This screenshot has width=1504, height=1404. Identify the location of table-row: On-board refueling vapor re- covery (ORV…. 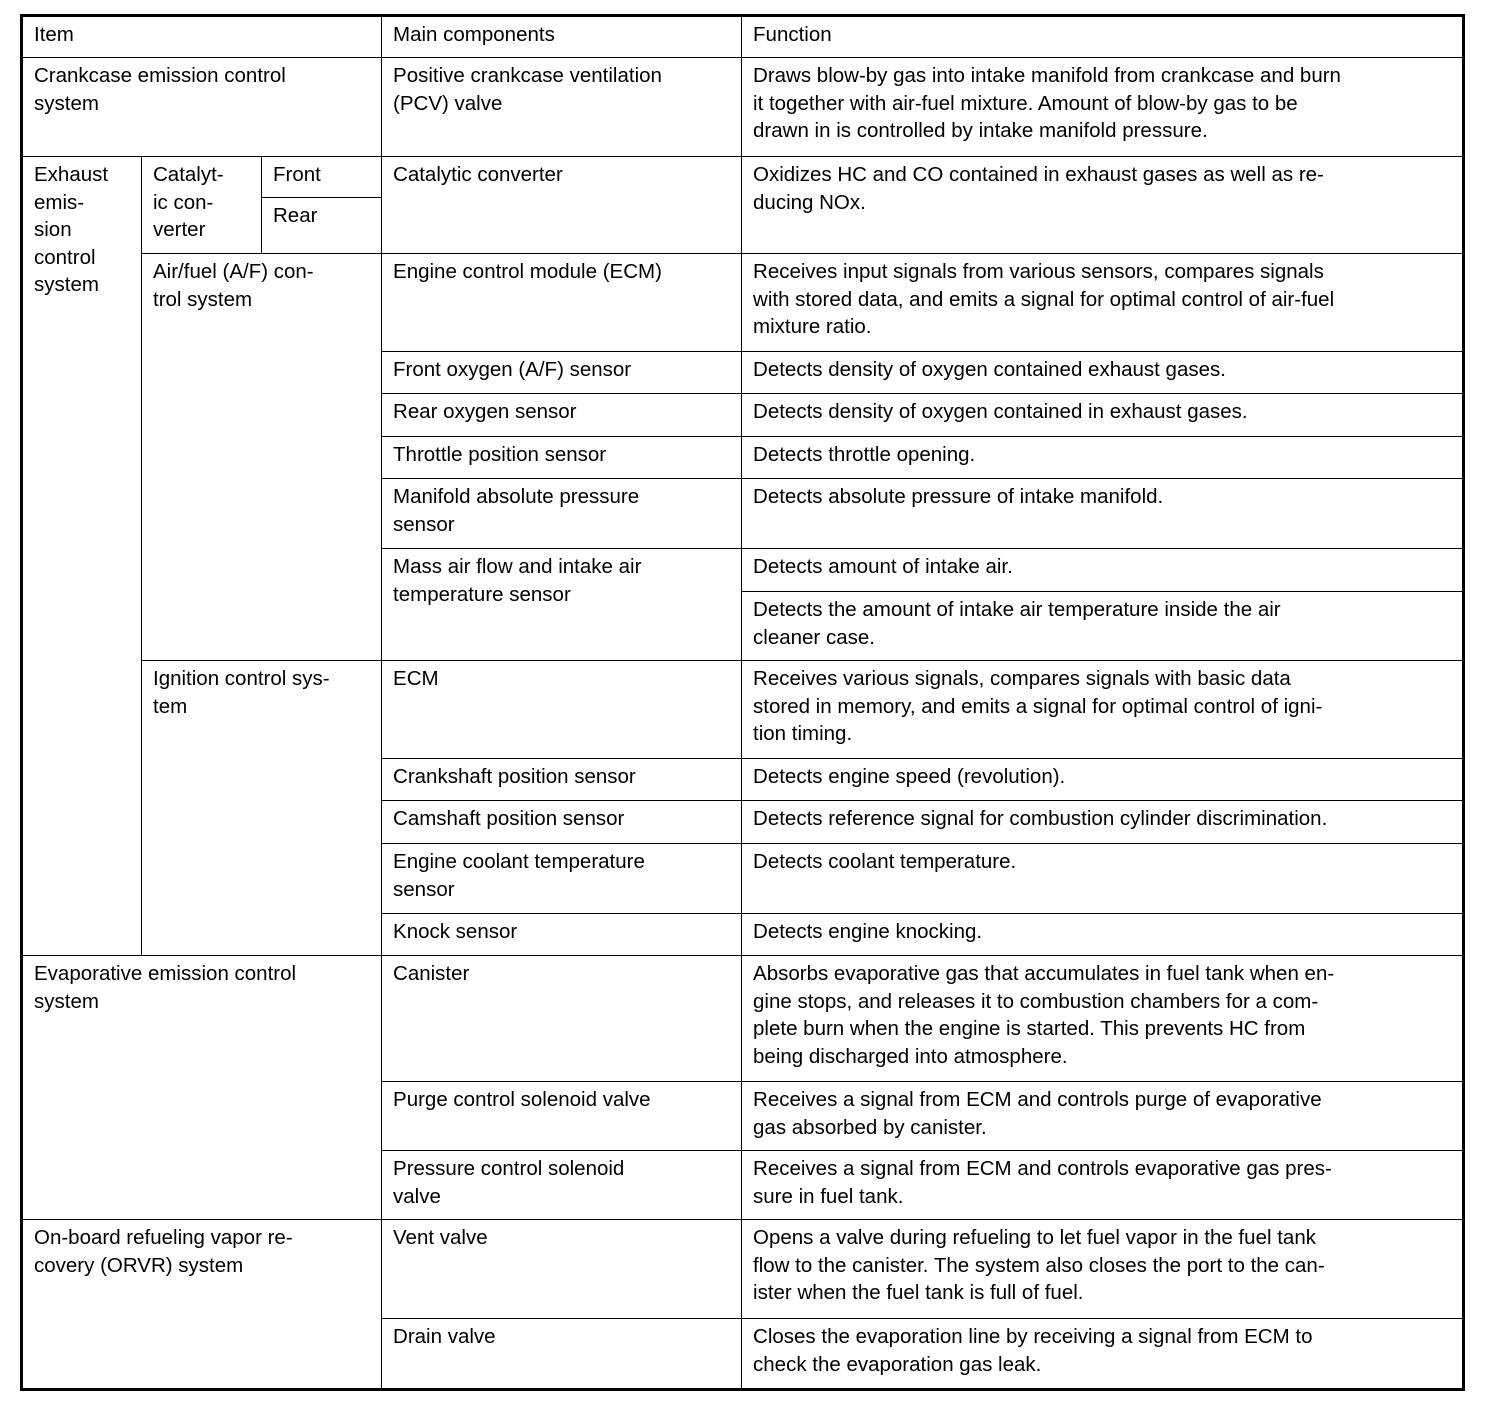
(742, 1304).